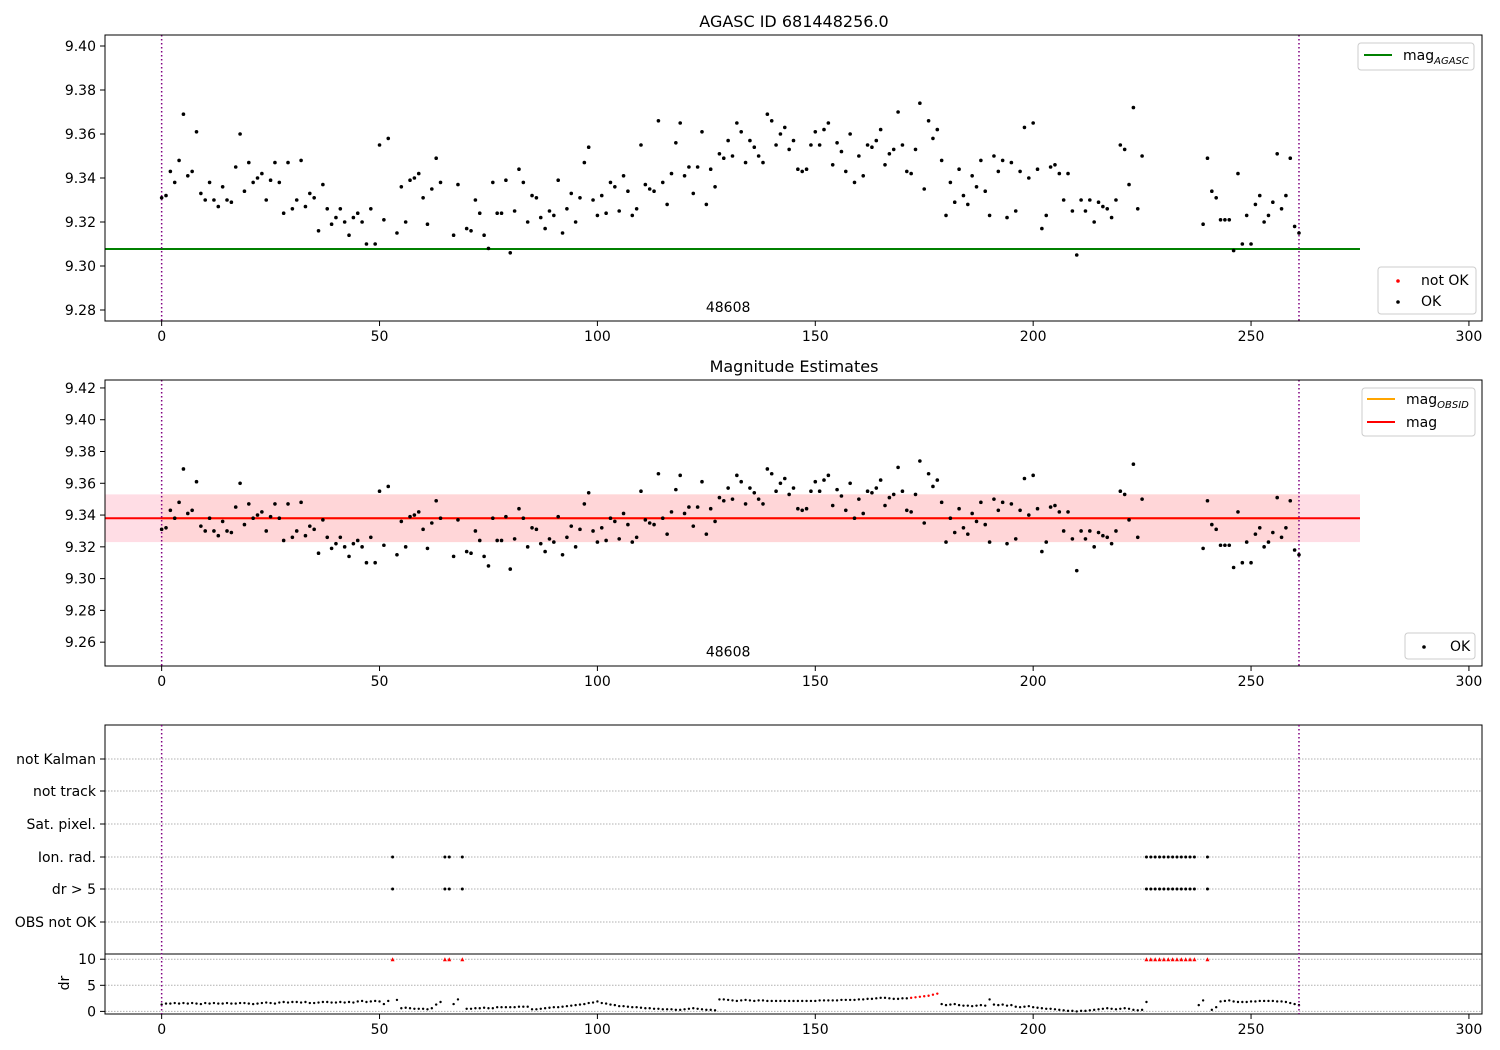 This screenshot has width=1500, height=1050. I want to click on legend-ok-label-2: OK, so click(1460, 647).